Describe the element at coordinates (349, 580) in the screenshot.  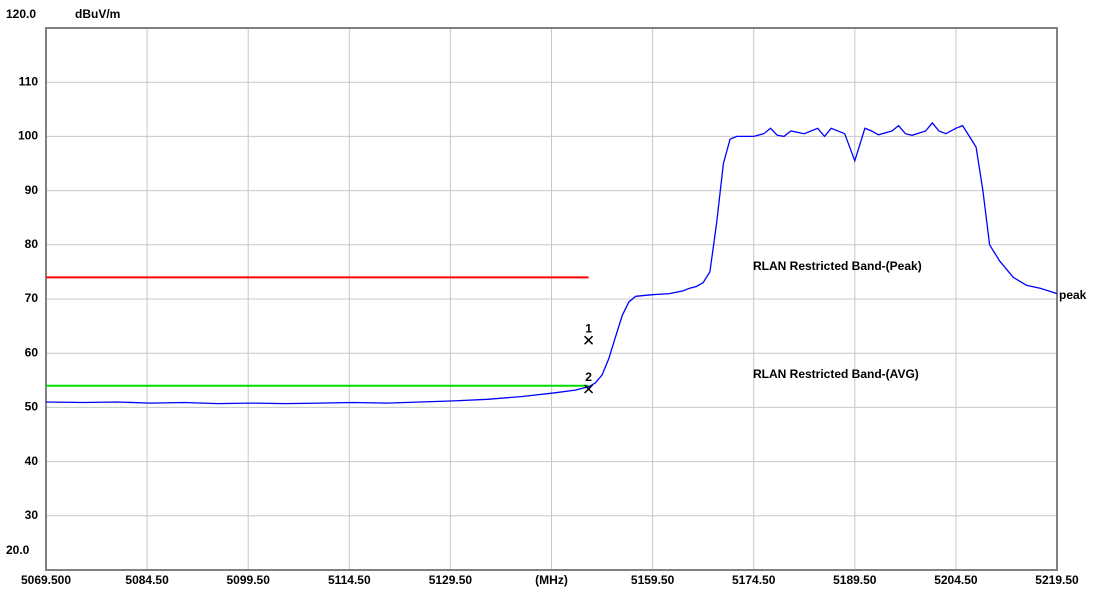
I see `x-tick-label: 5114.50` at that location.